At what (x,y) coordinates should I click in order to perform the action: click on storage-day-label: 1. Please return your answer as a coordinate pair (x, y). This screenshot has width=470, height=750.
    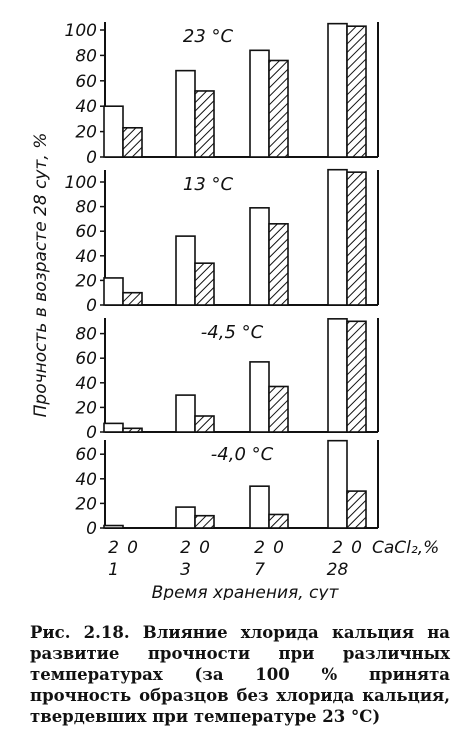
    Looking at the image, I should click on (113, 570).